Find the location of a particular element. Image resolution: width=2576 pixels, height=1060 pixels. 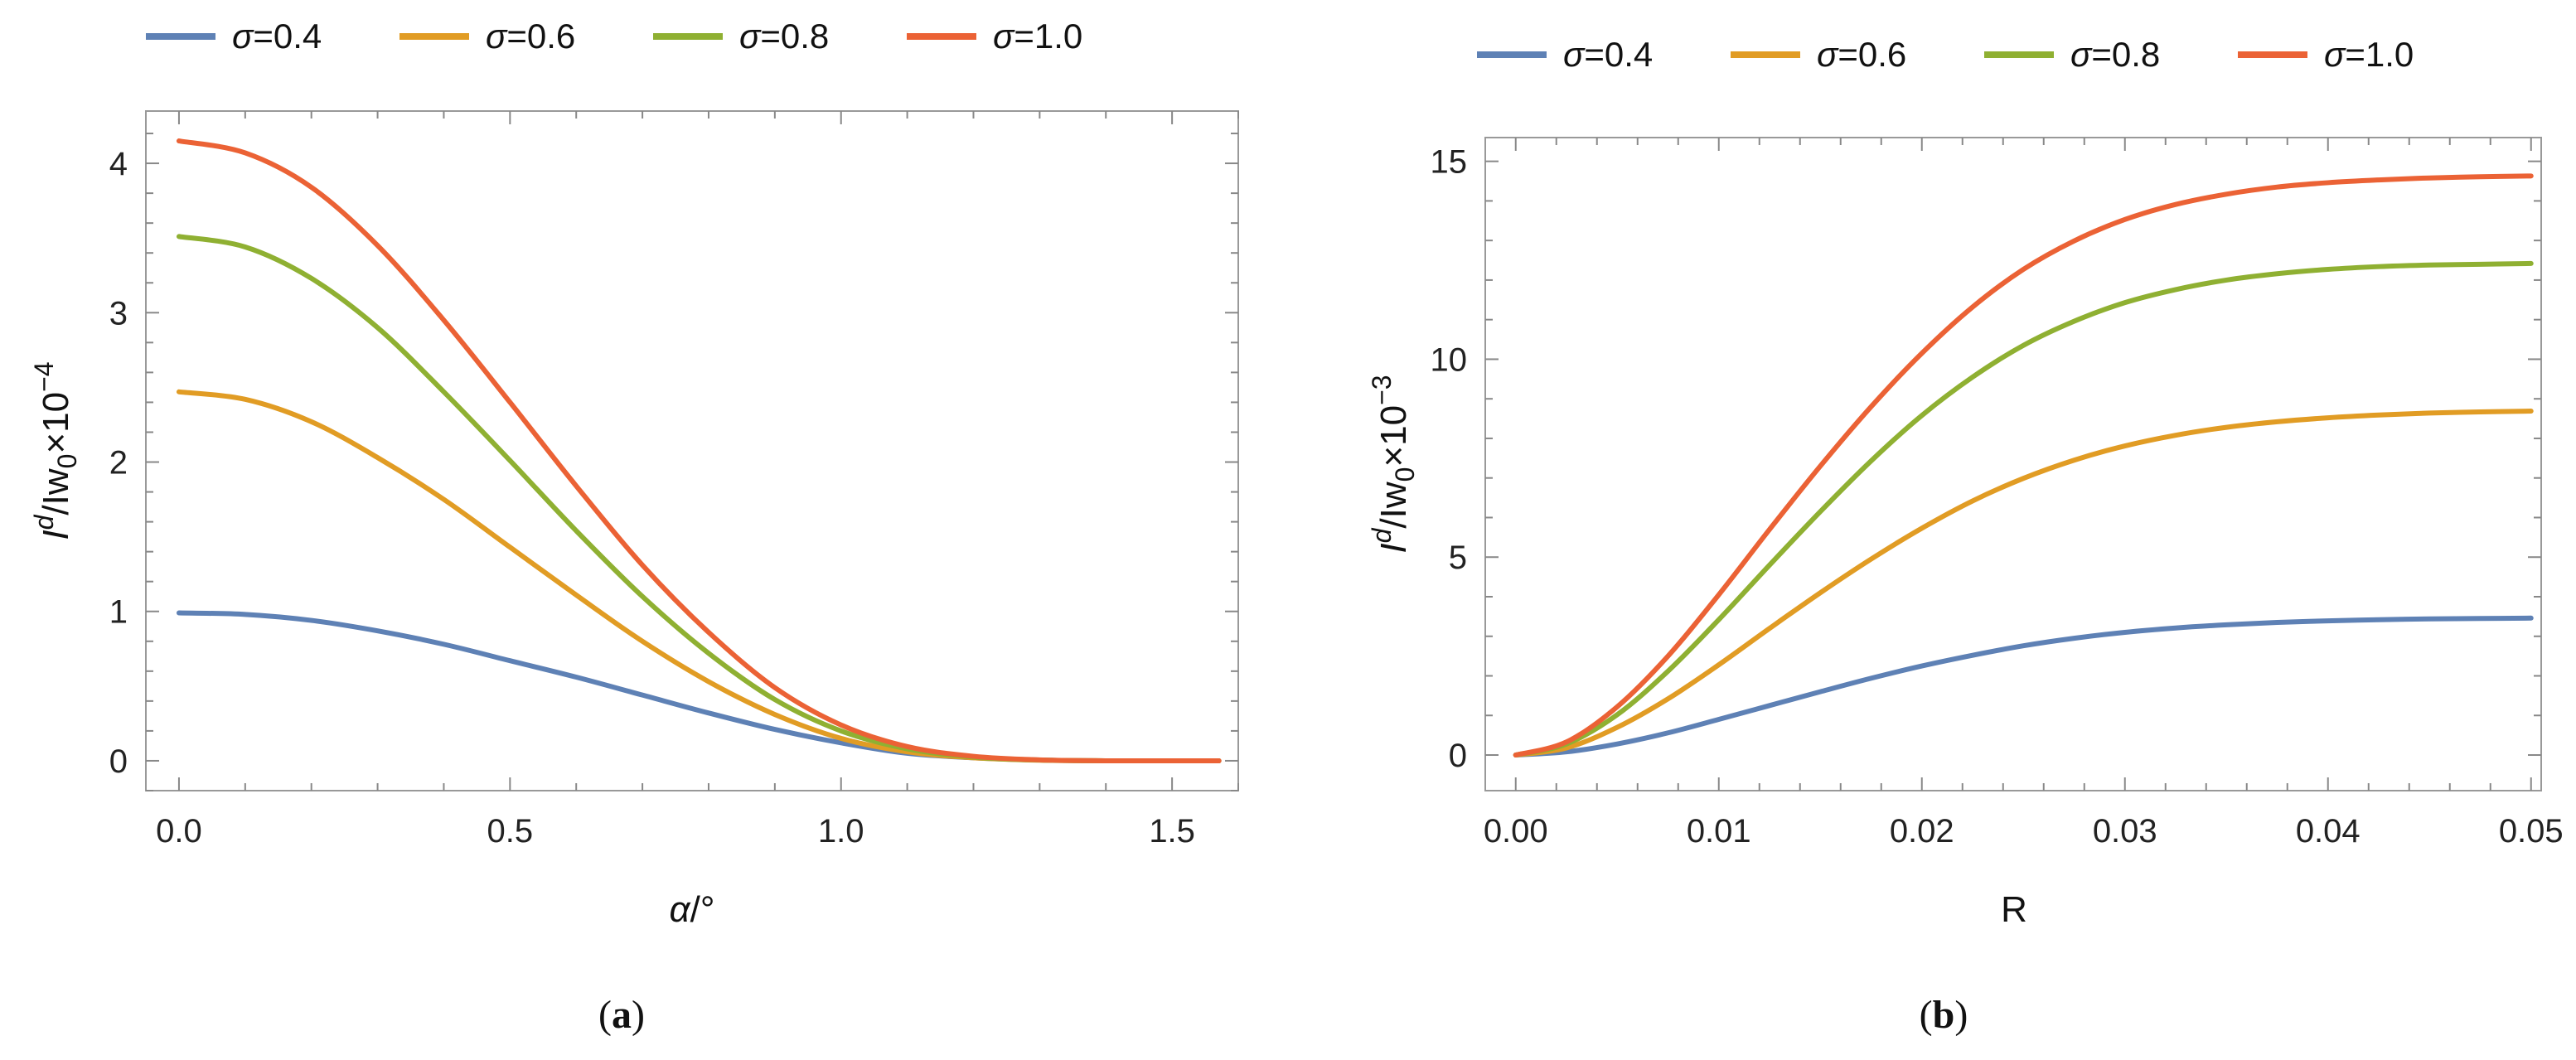

legend-a-val-1: =0.6 is located at coordinates (540, 36).